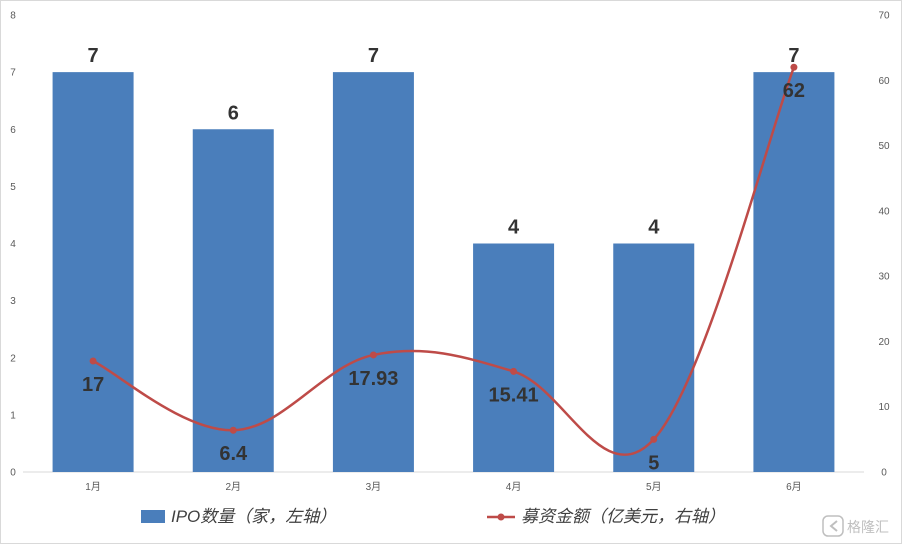 This screenshot has width=902, height=544. Describe the element at coordinates (13, 73) in the screenshot. I see `left-axis-tick-label: 7` at that location.